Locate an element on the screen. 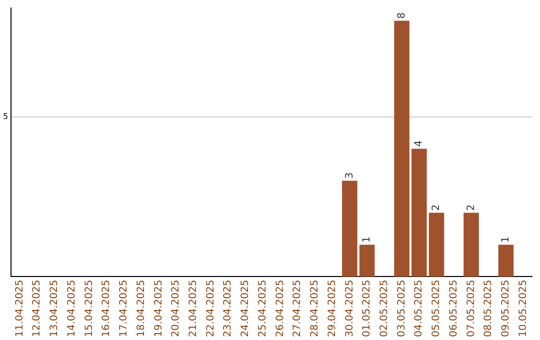 The image size is (540, 340). x-tick-label: 06.05.2025 is located at coordinates (454, 309).